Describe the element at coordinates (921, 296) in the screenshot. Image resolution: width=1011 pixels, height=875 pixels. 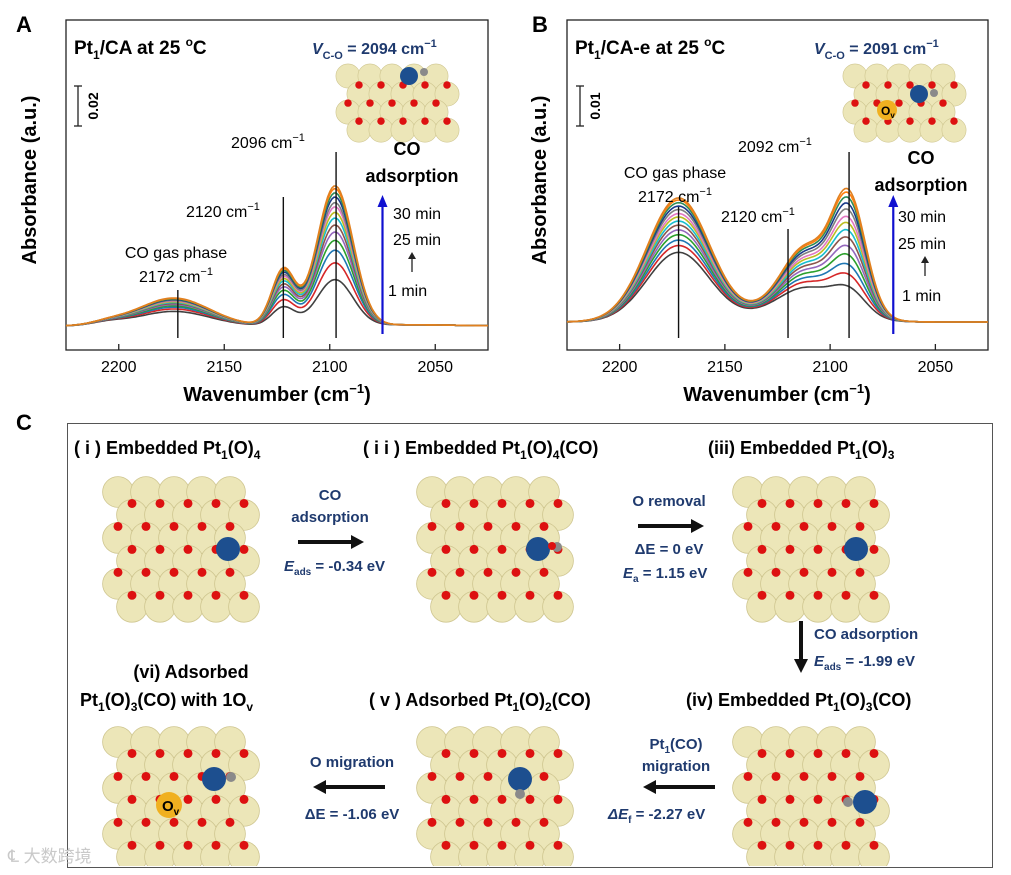
I see `time-1min-b: 1 min` at that location.